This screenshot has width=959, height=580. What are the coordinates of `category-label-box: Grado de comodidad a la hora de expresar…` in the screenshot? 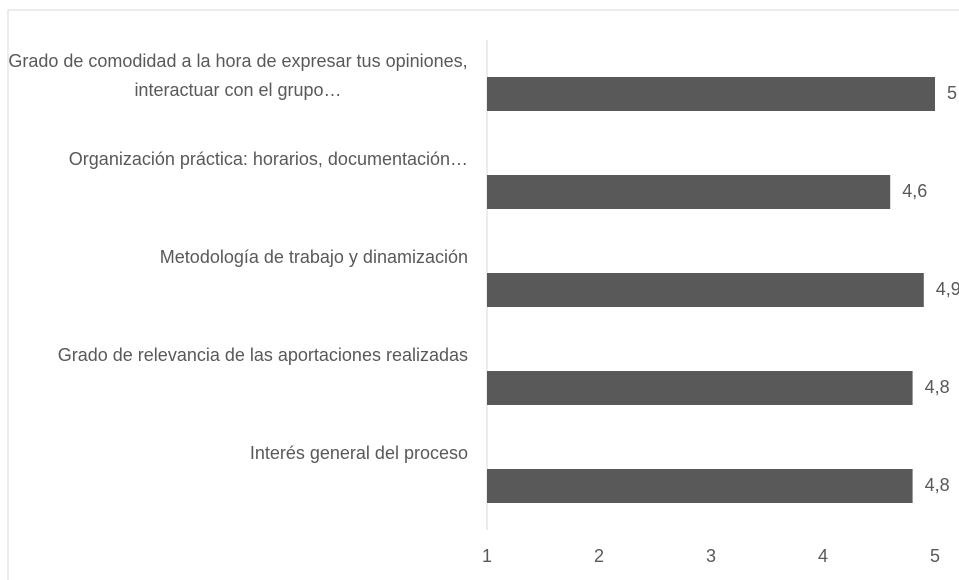 It's located at (238, 76).